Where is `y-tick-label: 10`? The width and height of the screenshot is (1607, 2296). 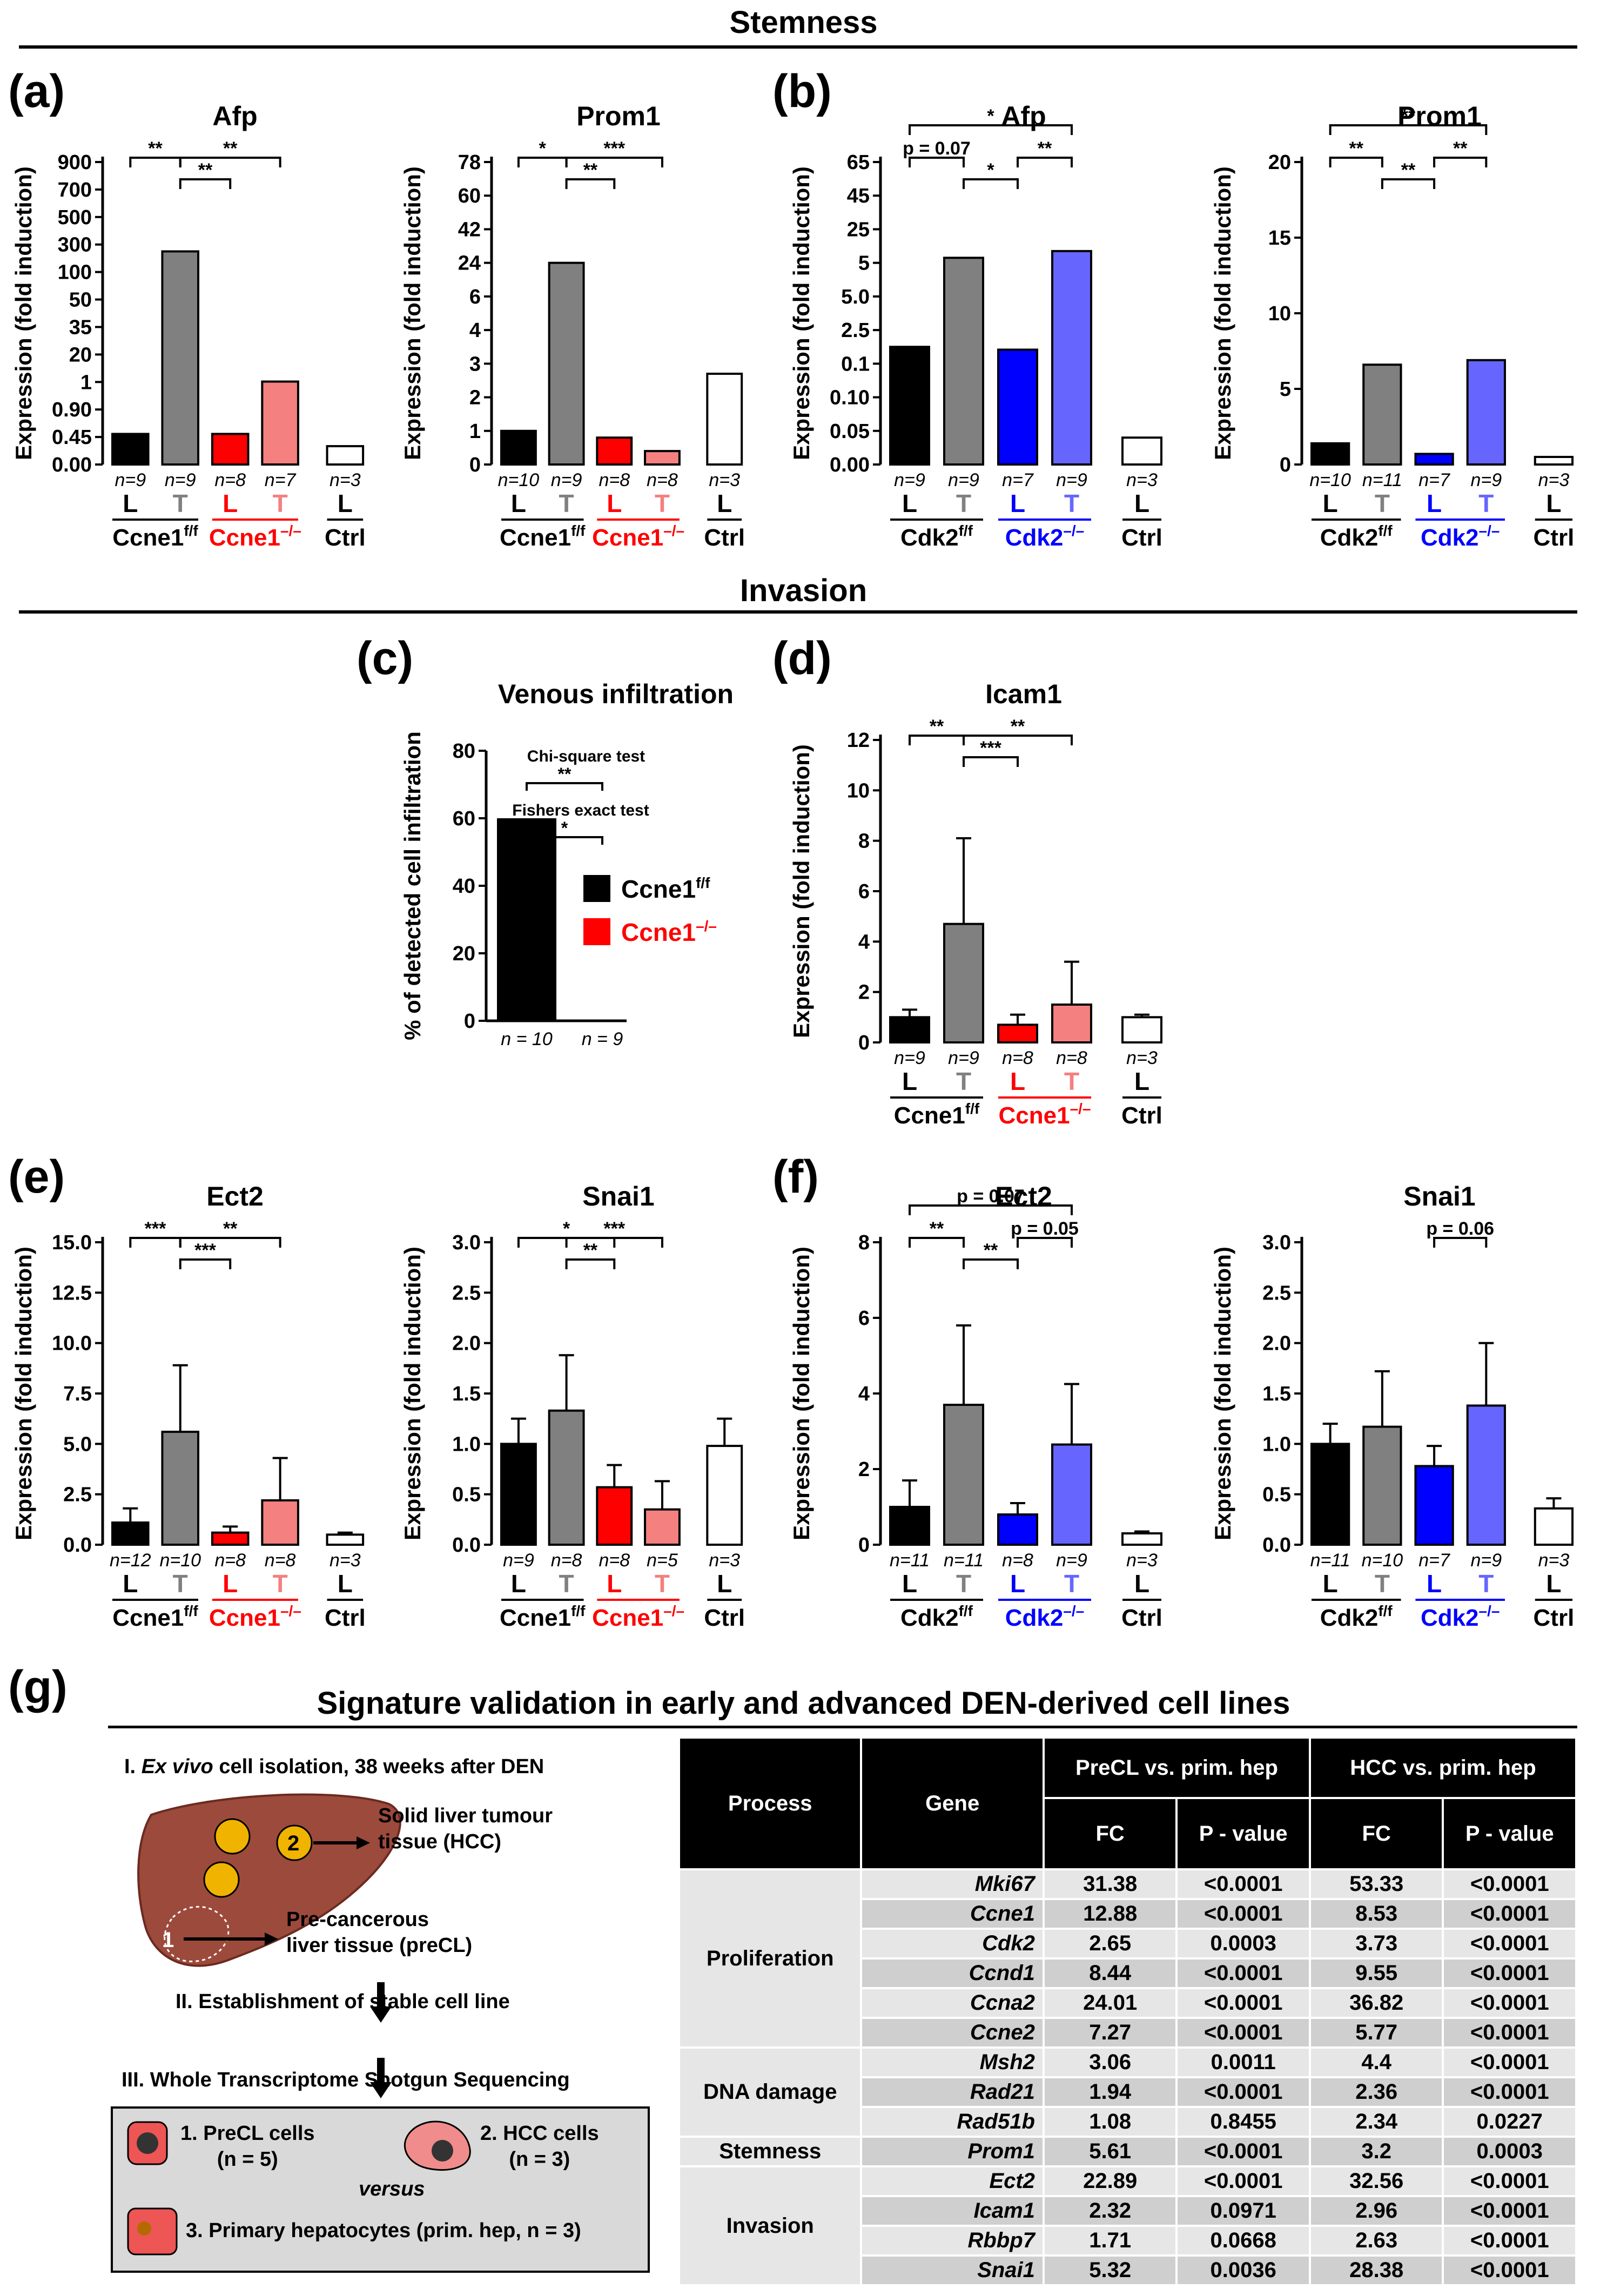
y-tick-label: 10 is located at coordinates (858, 790).